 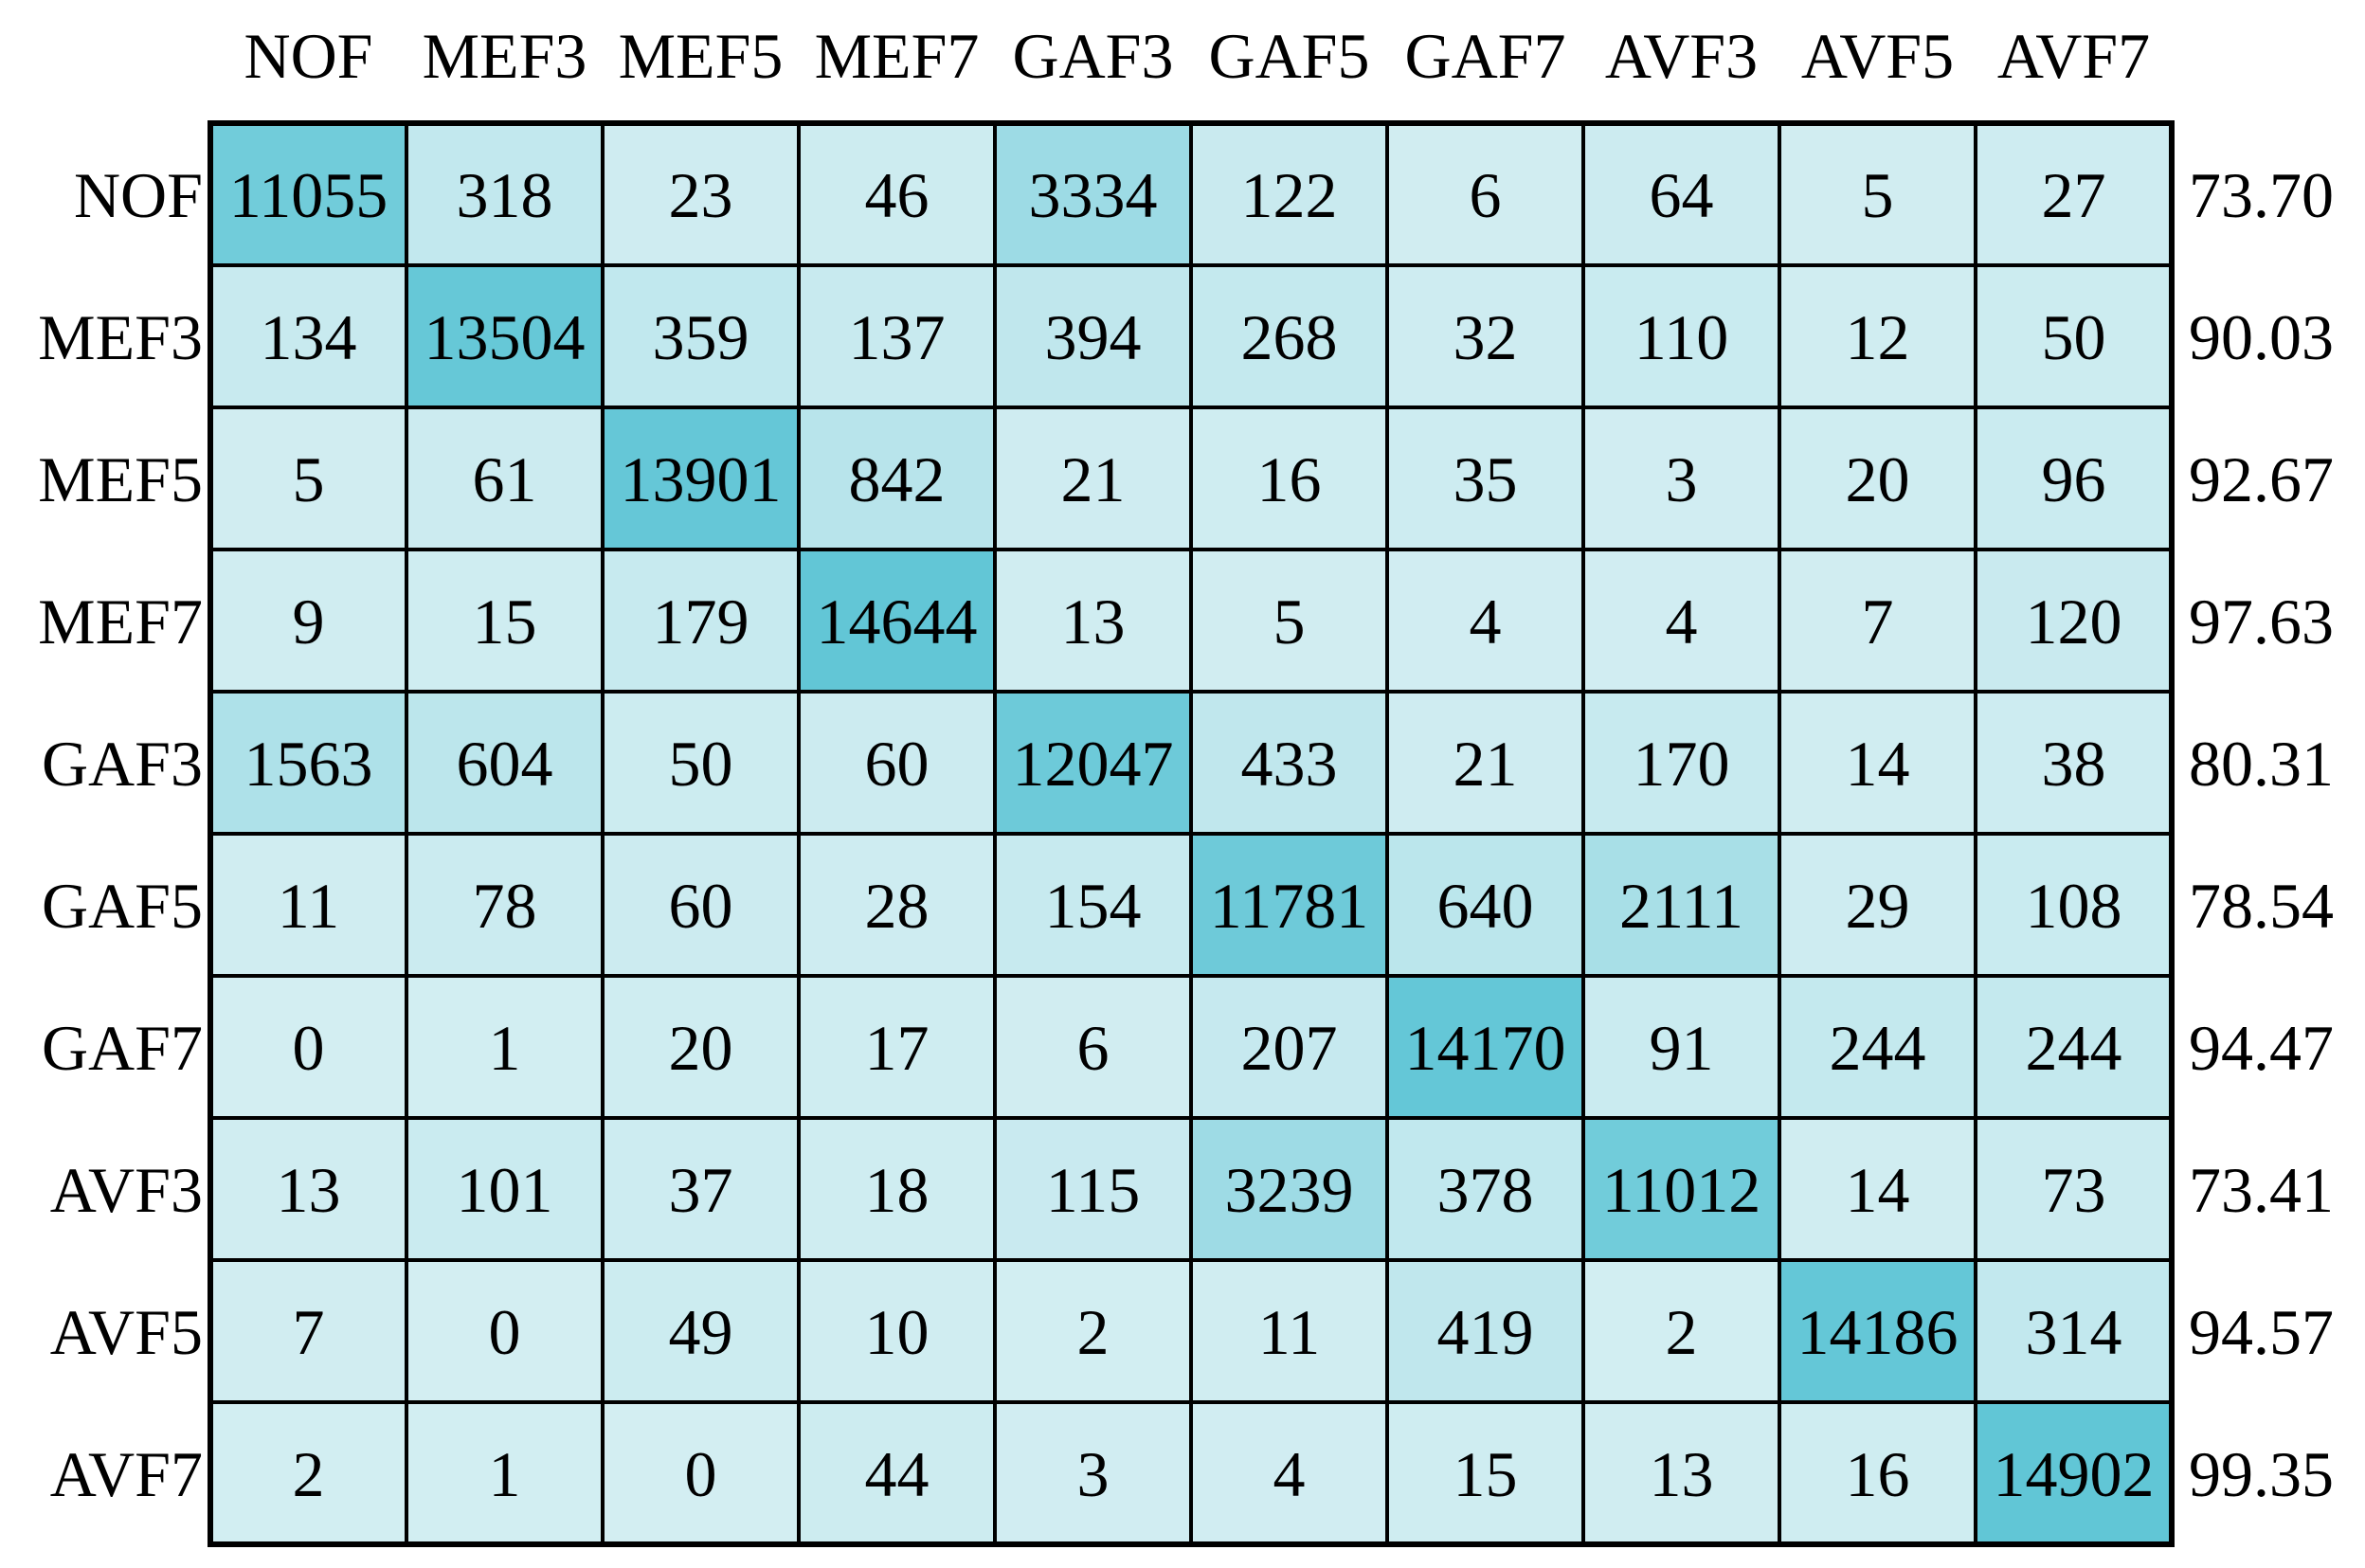 I want to click on cell-value: 3239, so click(x=1289, y=1190).